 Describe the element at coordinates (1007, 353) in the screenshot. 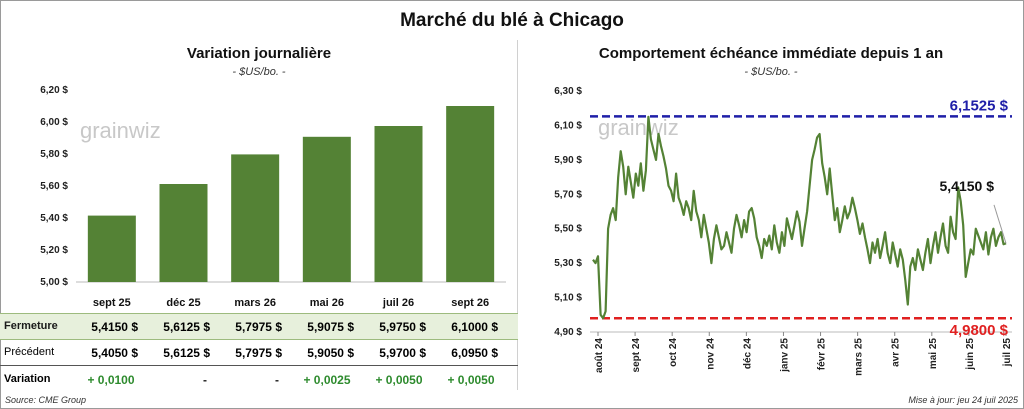

I see `x-tick-label: juil 25` at that location.